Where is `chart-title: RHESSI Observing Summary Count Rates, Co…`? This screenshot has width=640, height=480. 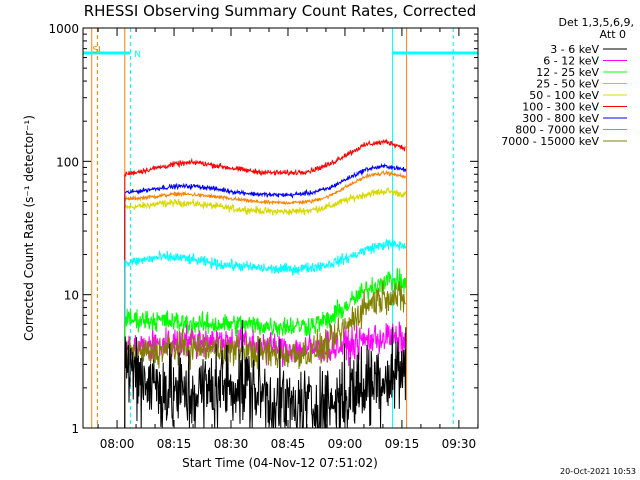 chart-title: RHESSI Observing Summary Count Rates, Co… is located at coordinates (280, 11).